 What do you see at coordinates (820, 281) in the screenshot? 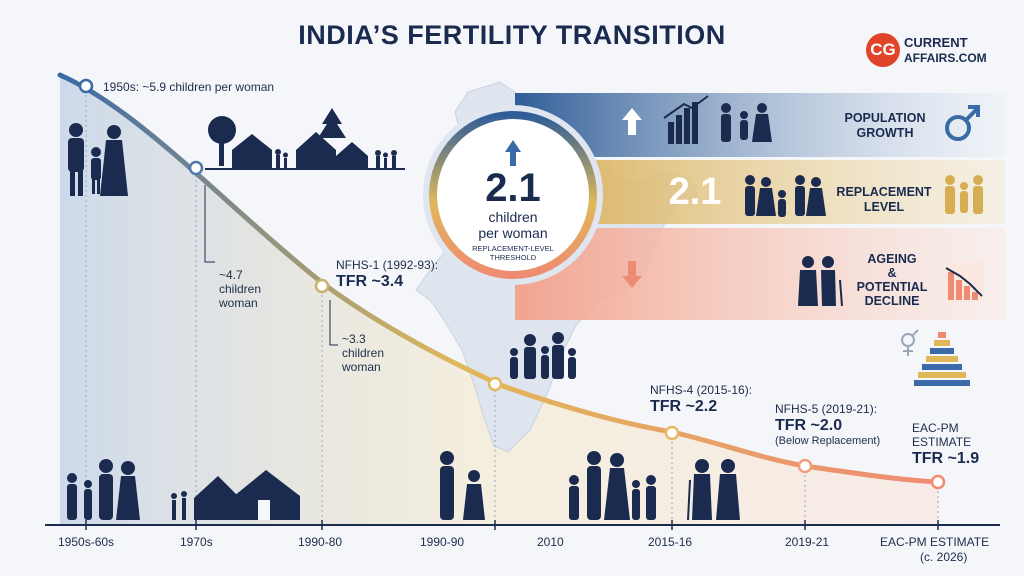
I see `elderly-couple-icon` at bounding box center [820, 281].